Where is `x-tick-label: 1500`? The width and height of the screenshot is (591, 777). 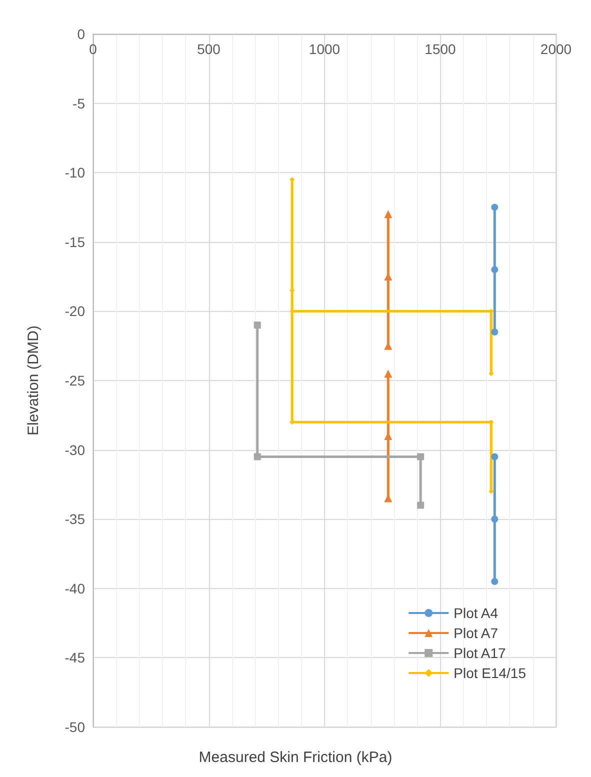
x-tick-label: 1500 is located at coordinates (440, 49).